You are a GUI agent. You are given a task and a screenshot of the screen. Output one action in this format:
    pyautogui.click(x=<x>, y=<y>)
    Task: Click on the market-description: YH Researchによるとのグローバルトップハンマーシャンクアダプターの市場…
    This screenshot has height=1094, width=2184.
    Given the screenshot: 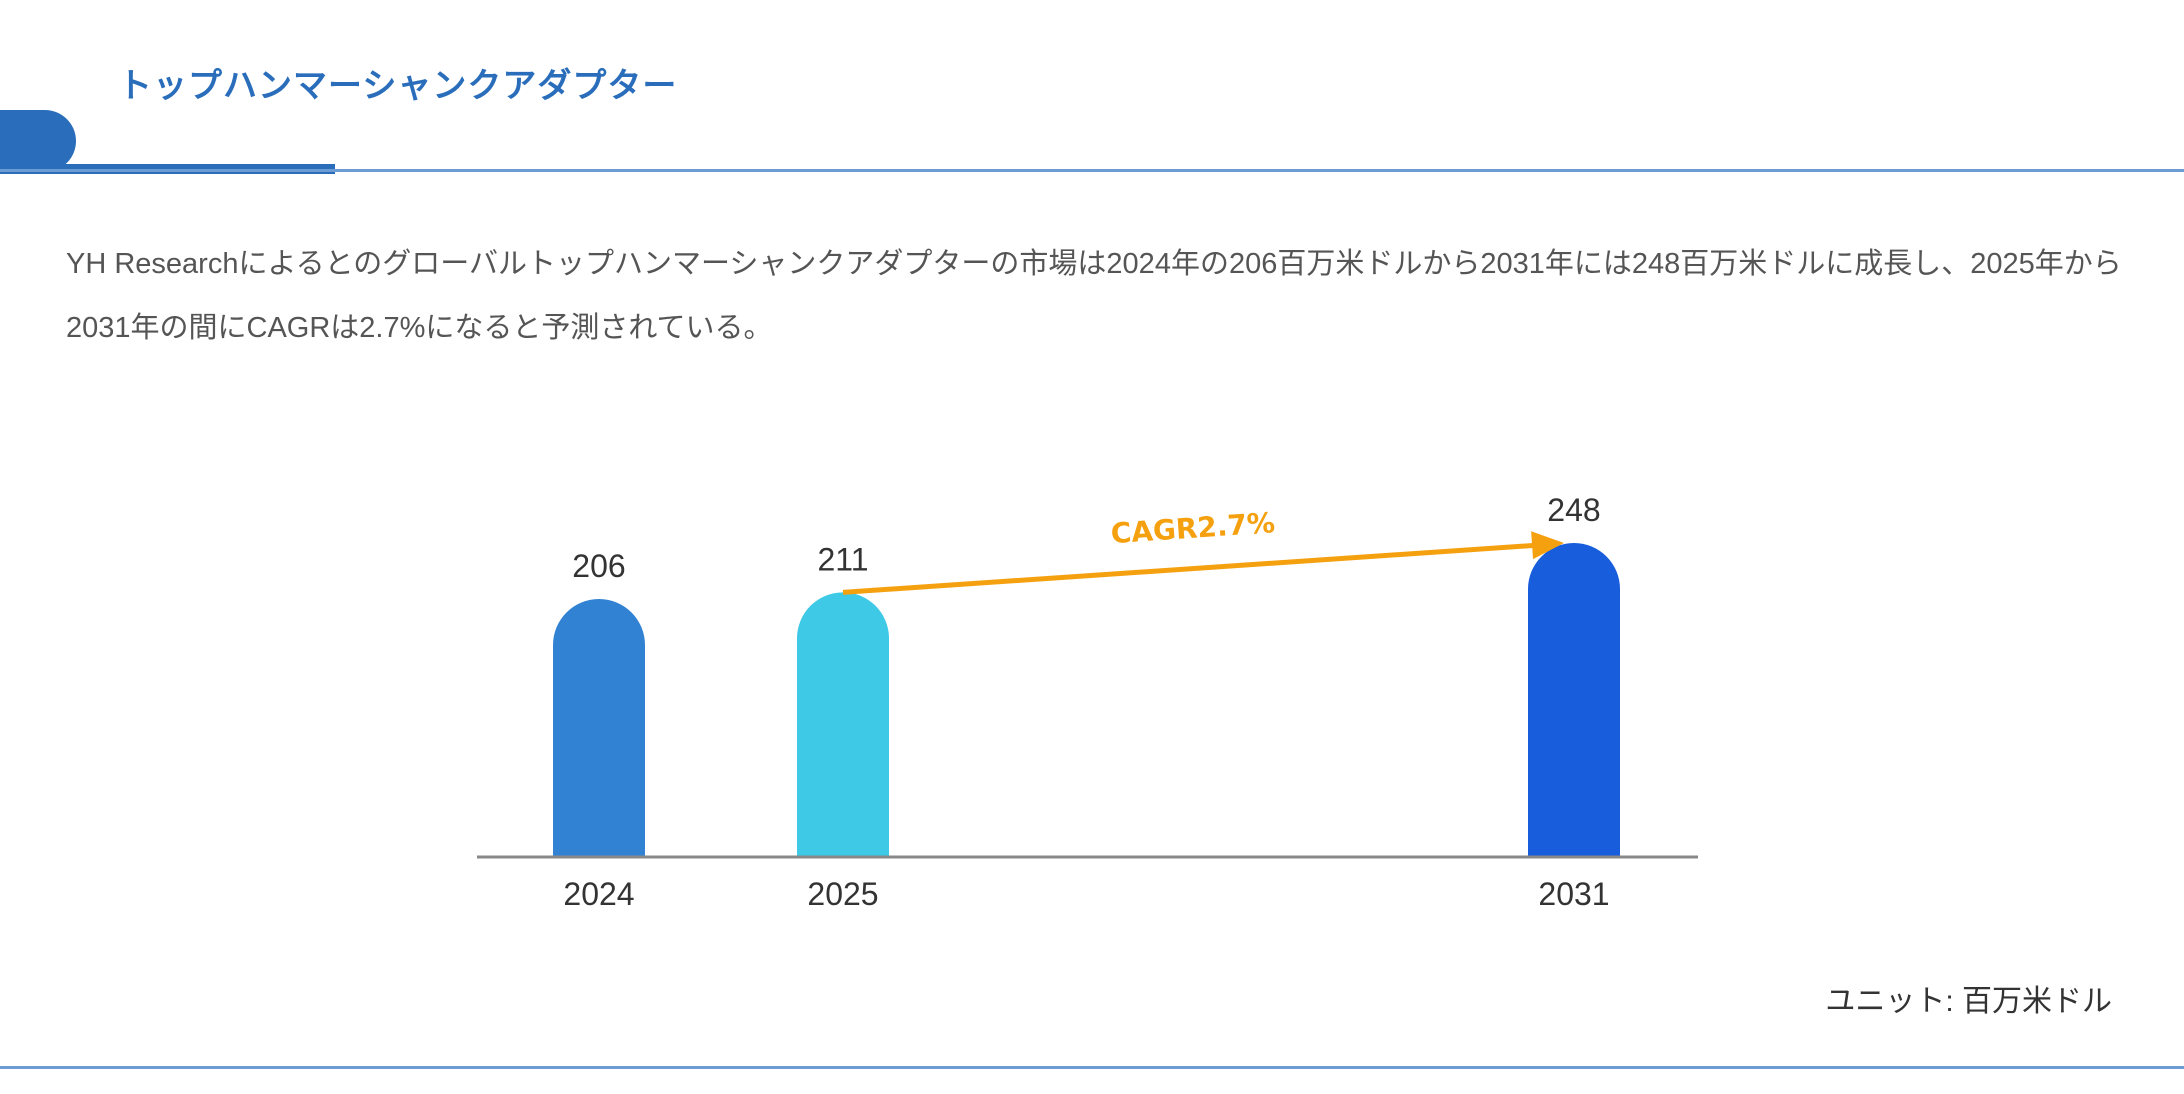 What is the action you would take?
    pyautogui.click(x=1094, y=296)
    